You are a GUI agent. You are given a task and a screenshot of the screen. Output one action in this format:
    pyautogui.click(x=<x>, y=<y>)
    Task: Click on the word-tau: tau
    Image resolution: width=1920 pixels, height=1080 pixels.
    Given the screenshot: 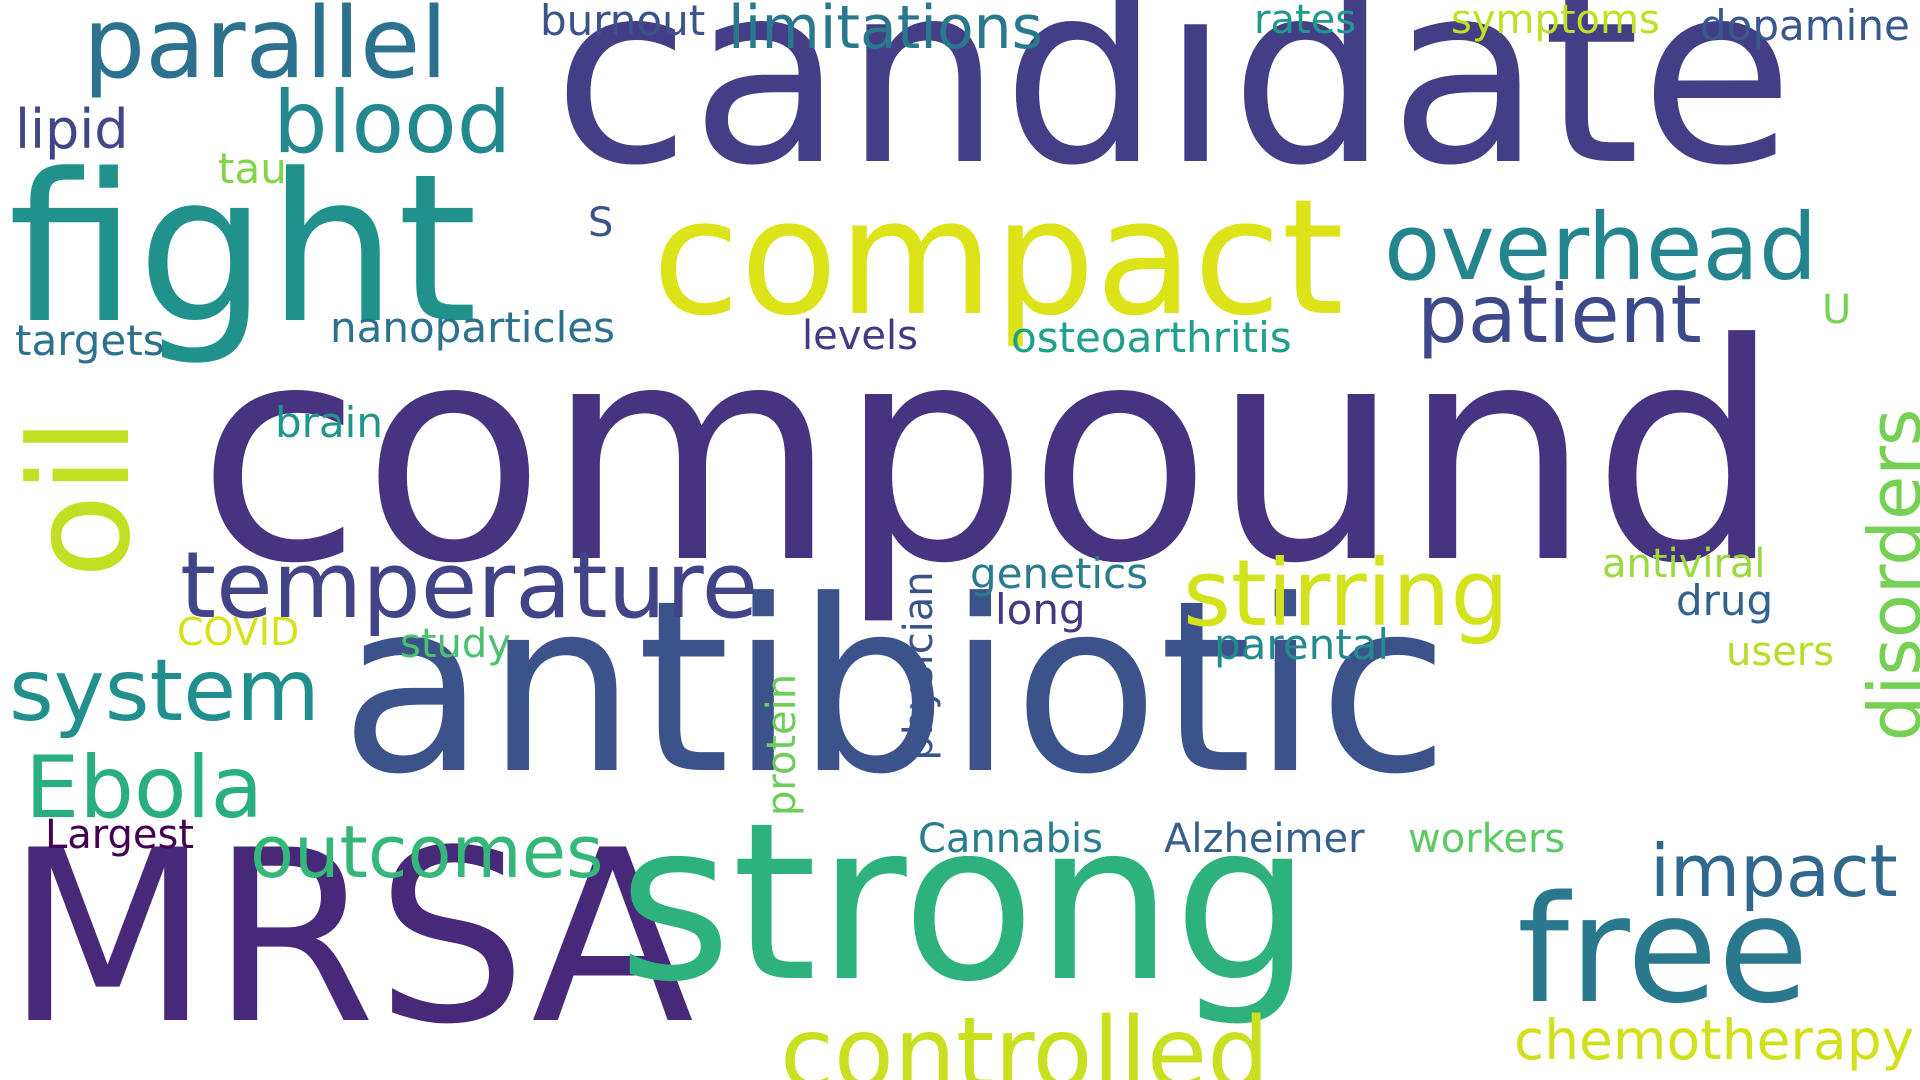 What is the action you would take?
    pyautogui.click(x=252, y=168)
    